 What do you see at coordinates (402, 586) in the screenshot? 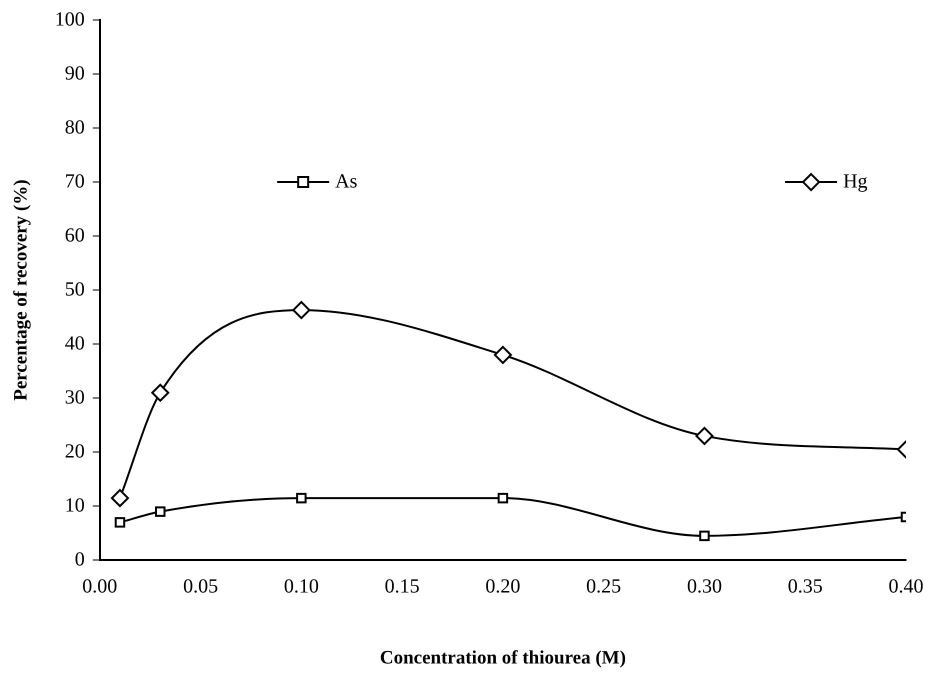
I see `x-tick-label: 0.15` at bounding box center [402, 586].